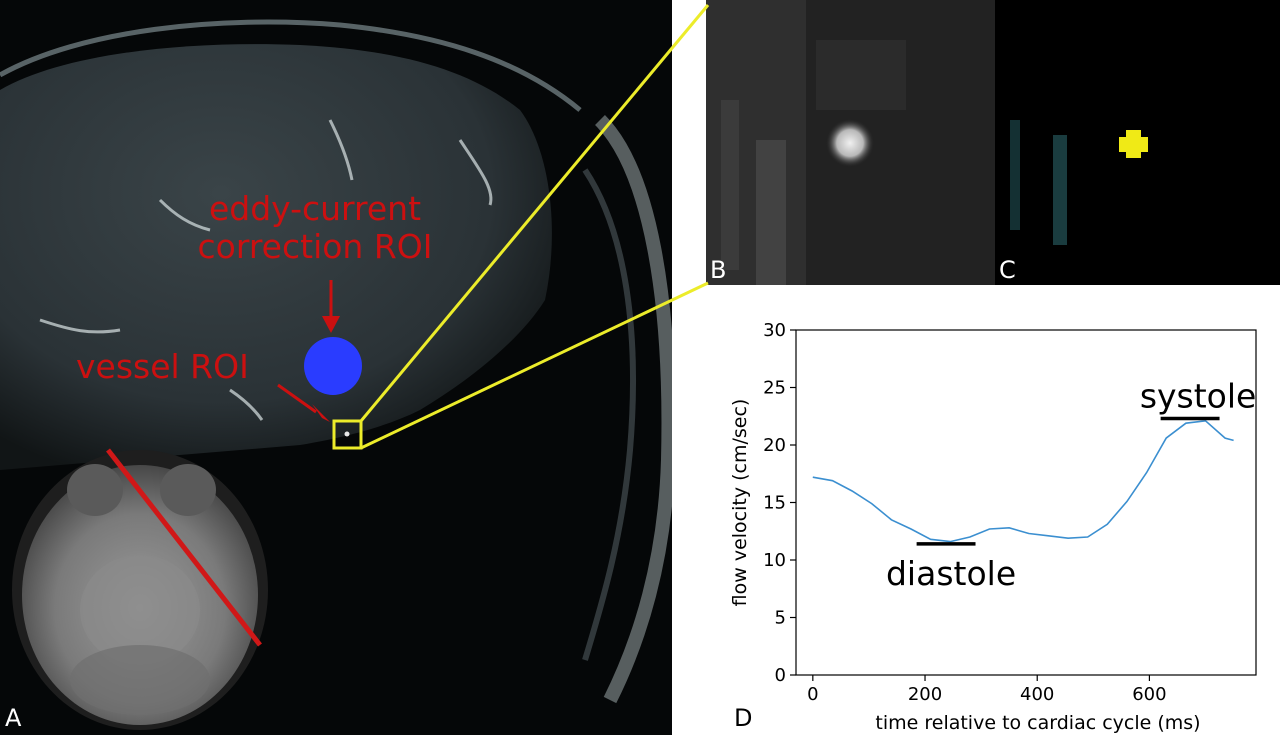  What do you see at coordinates (774, 445) in the screenshot?
I see `y-tick-label: 20` at bounding box center [774, 445].